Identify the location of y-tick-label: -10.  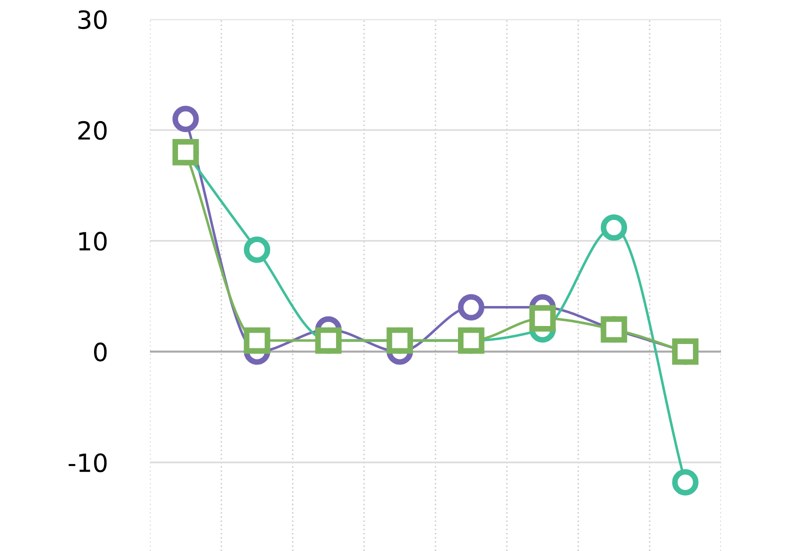
(87, 462).